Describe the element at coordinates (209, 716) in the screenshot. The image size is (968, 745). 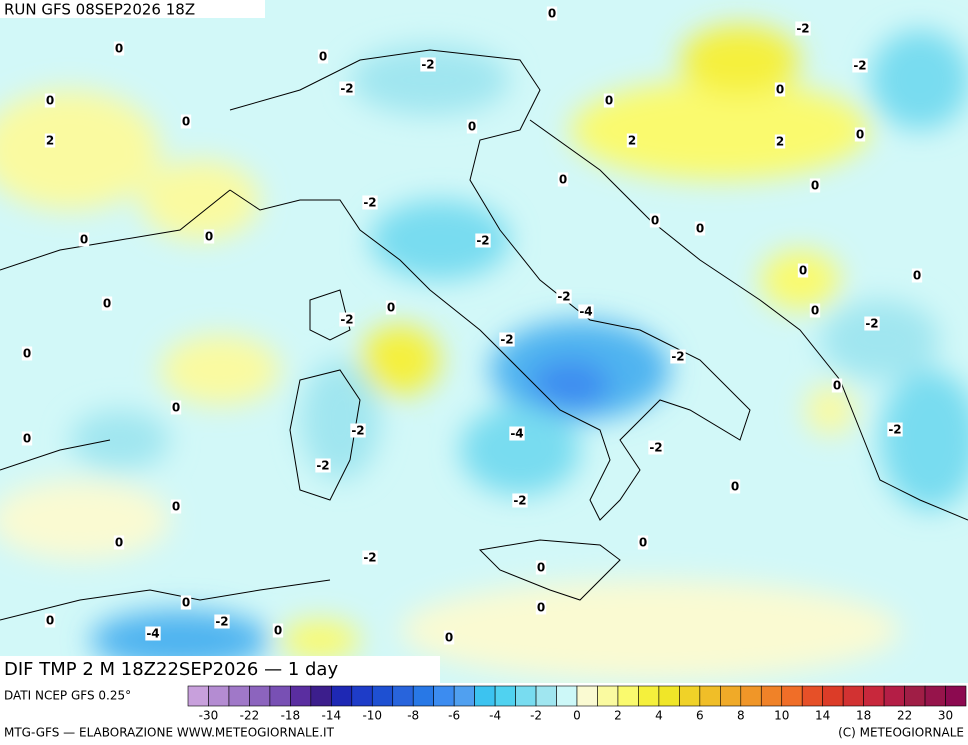
I see `colorbar-label: -30` at that location.